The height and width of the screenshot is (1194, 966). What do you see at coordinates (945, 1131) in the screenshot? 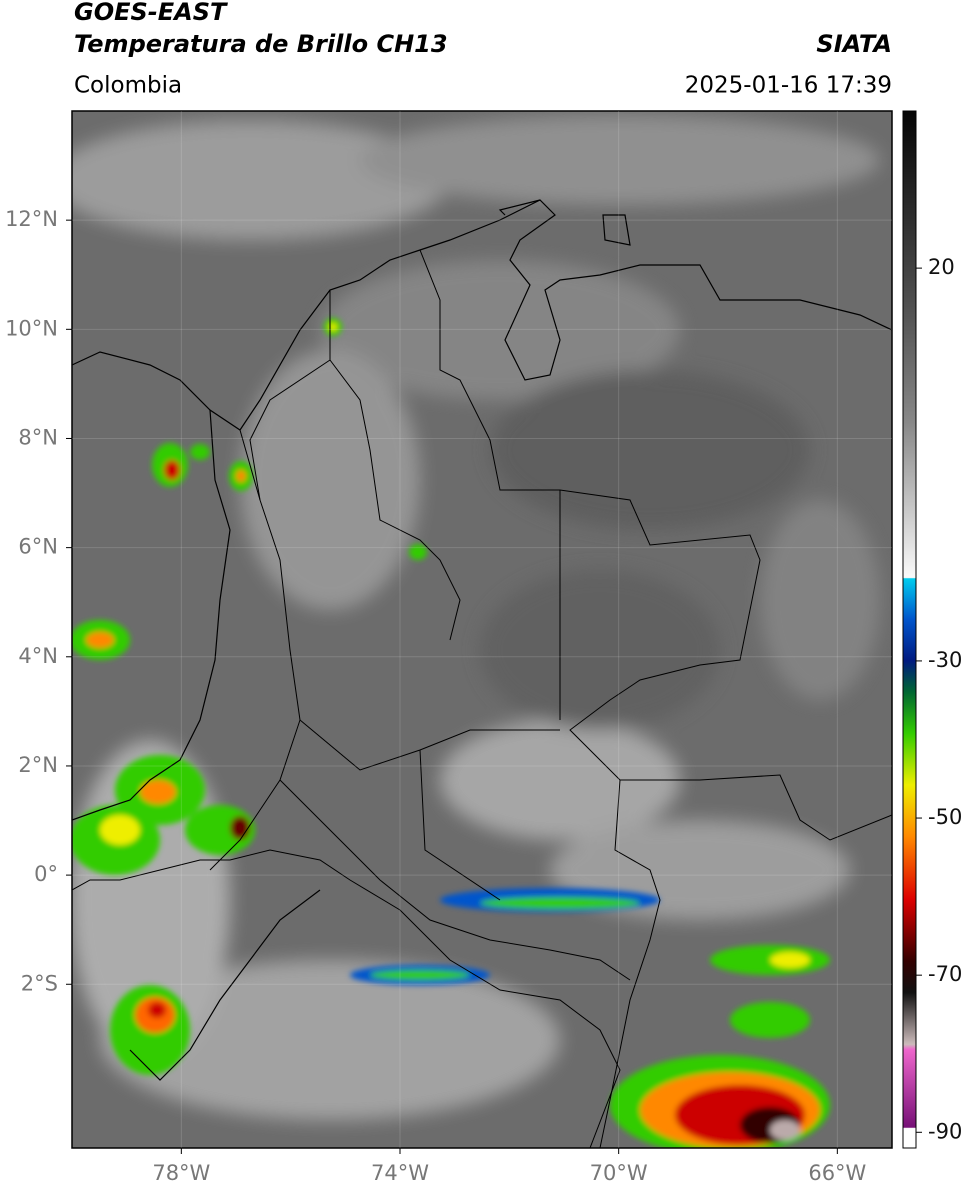
I see `colorbar-tick-label: -90` at bounding box center [945, 1131].